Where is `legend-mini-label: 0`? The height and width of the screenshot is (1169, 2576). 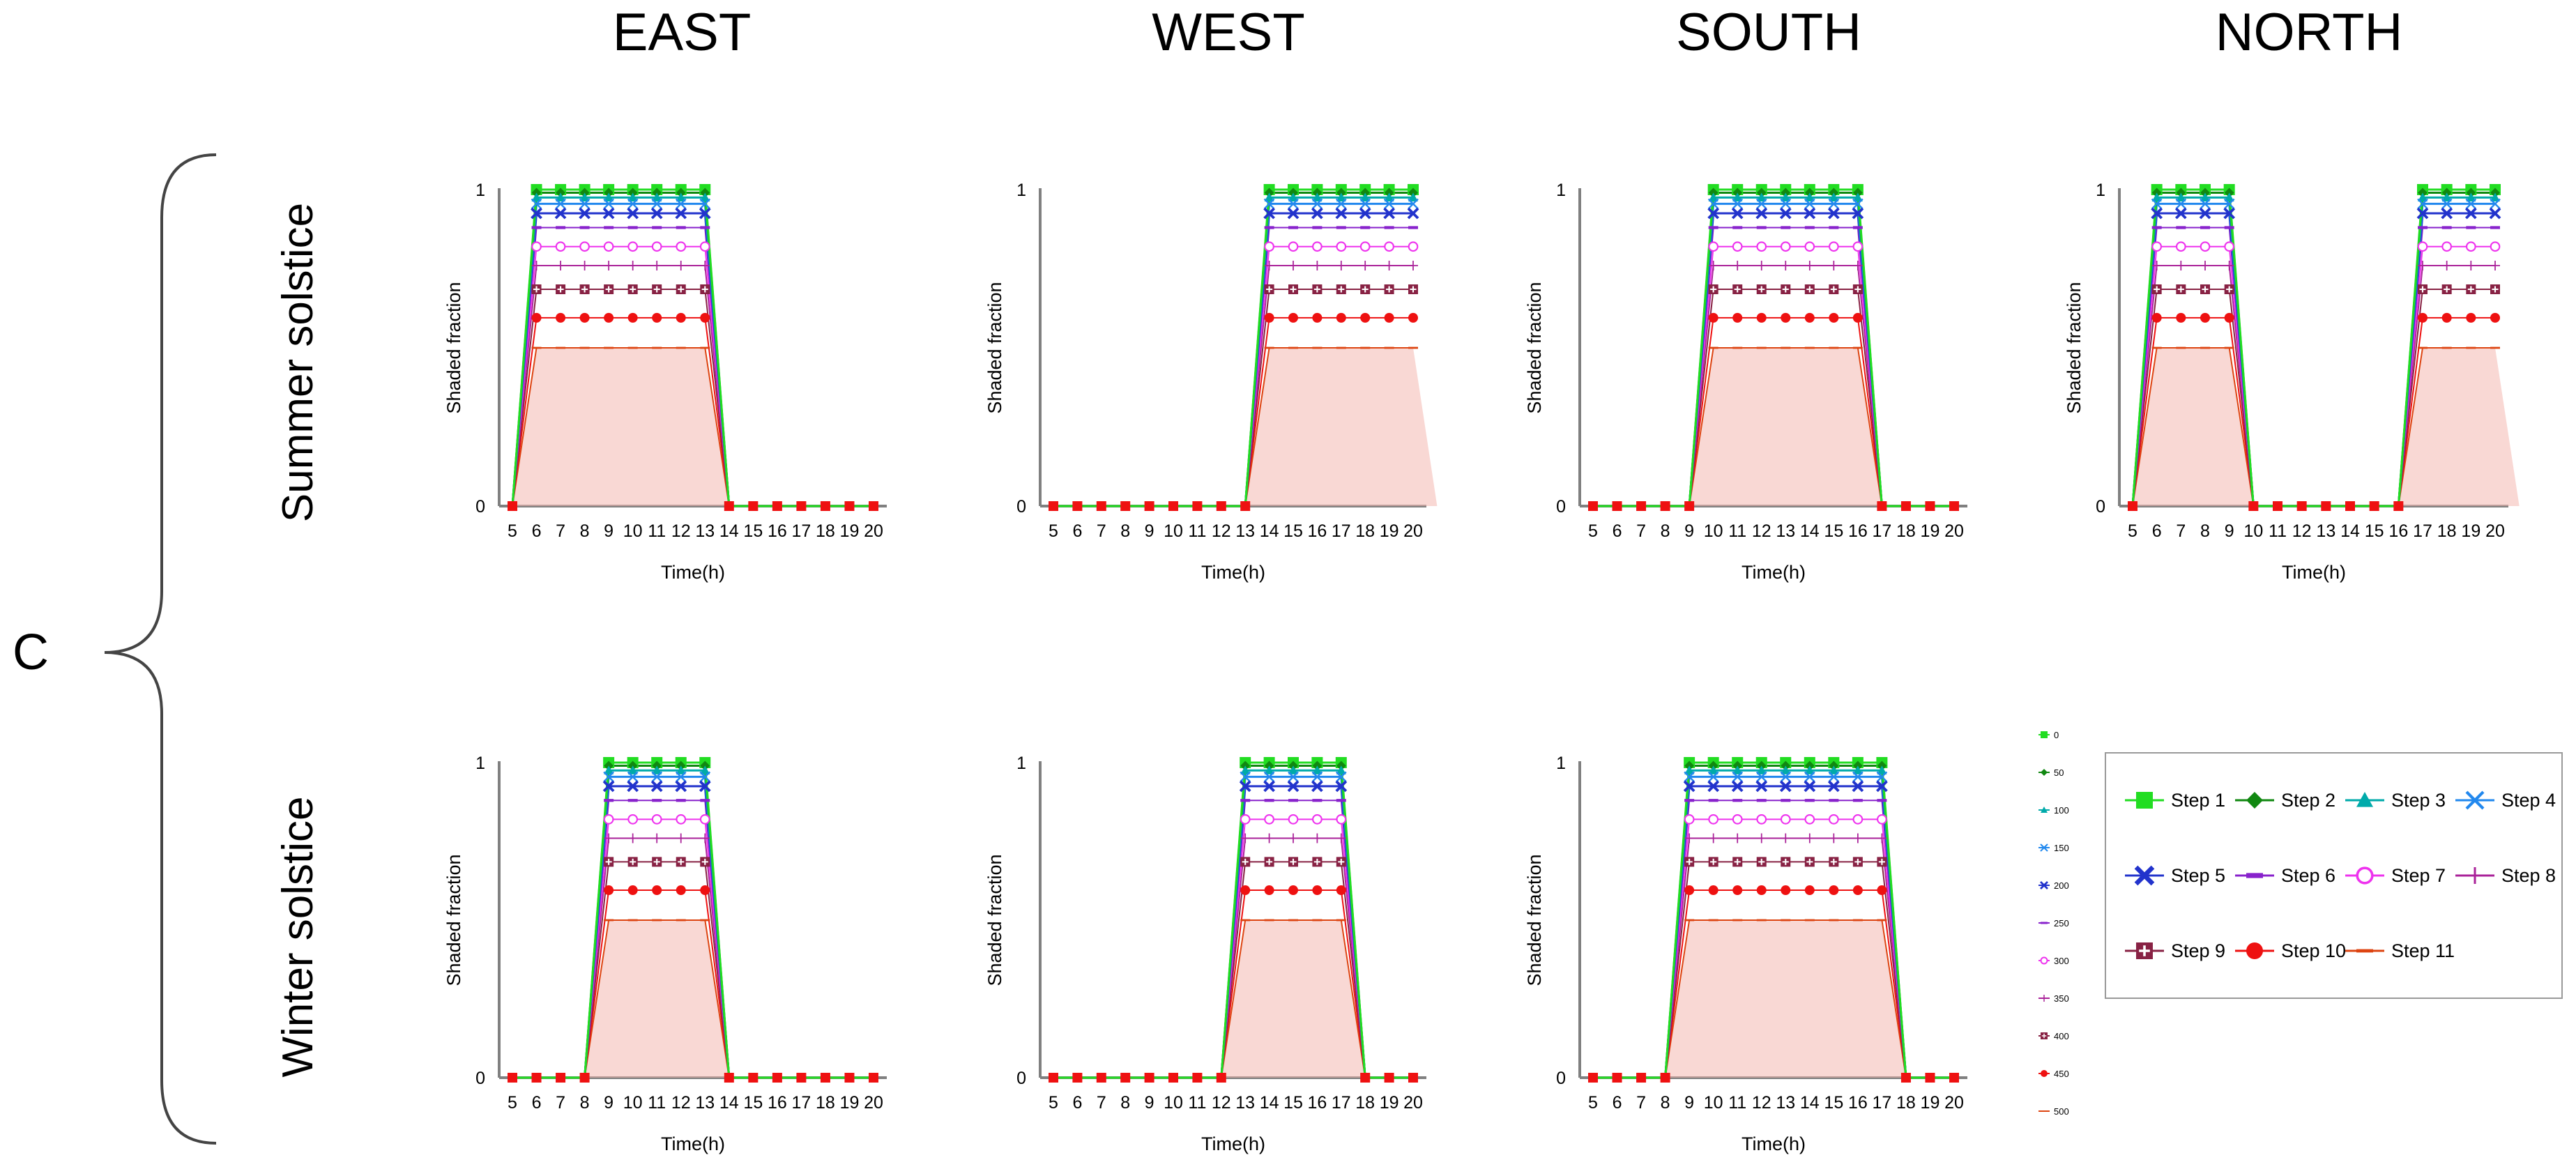
legend-mini-label: 0 is located at coordinates (2056, 735).